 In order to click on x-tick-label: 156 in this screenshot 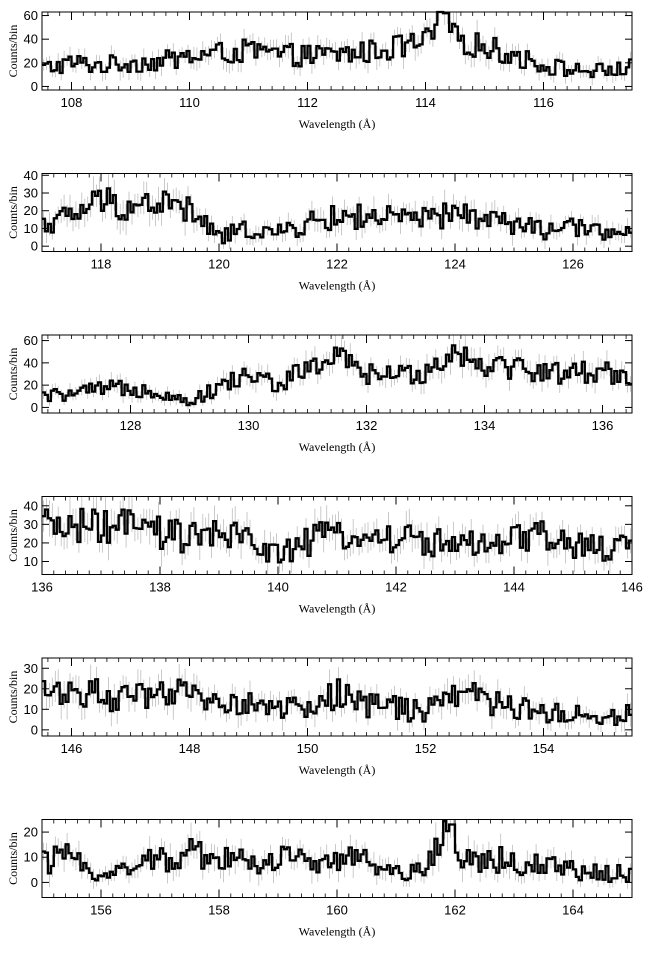, I will do `click(101, 910)`.